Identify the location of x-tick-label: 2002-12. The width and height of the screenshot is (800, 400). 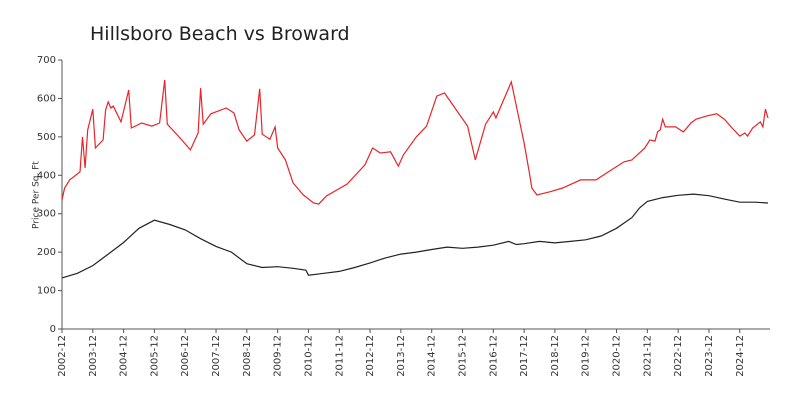
(62, 356).